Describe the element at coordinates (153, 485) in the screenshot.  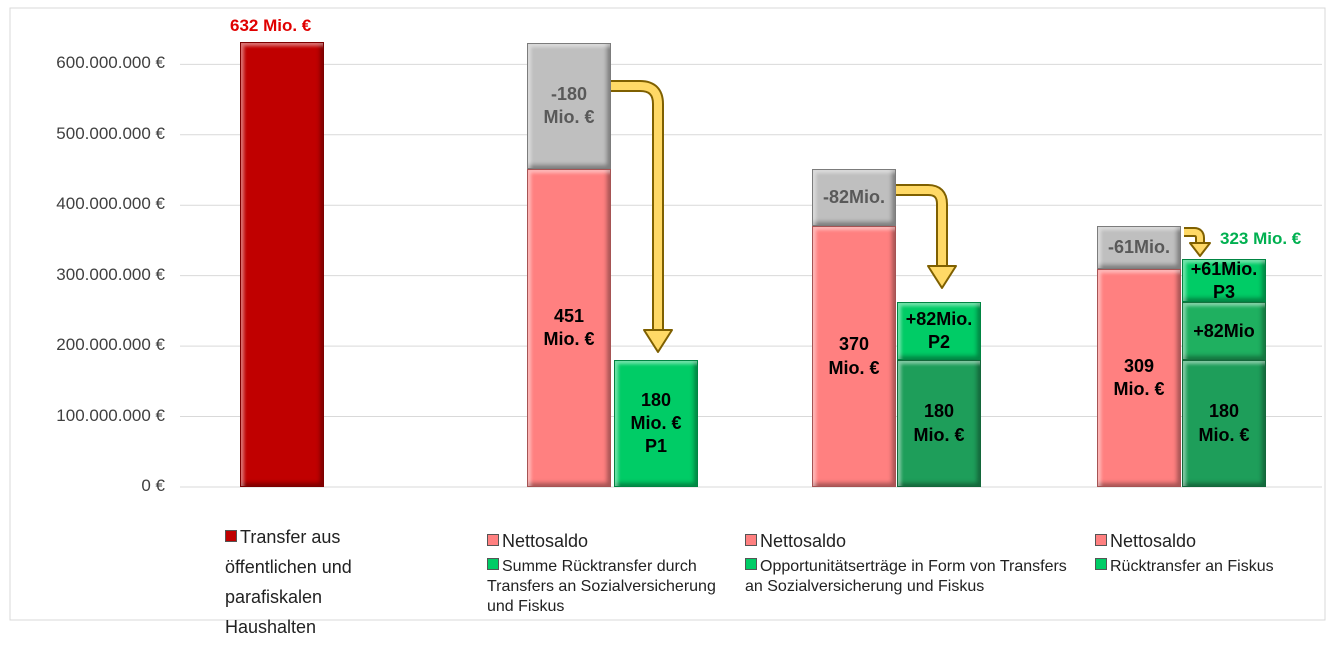
I see `y-tick-label: 0 €` at that location.